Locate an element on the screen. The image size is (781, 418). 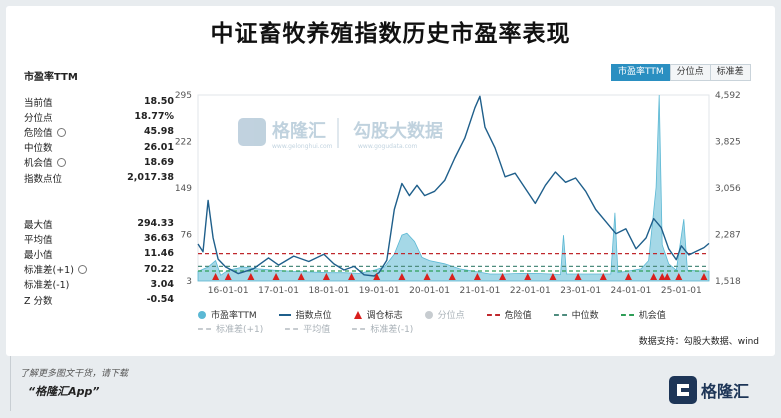
y-right-tick-label: 3,825 is located at coordinates (728, 143).